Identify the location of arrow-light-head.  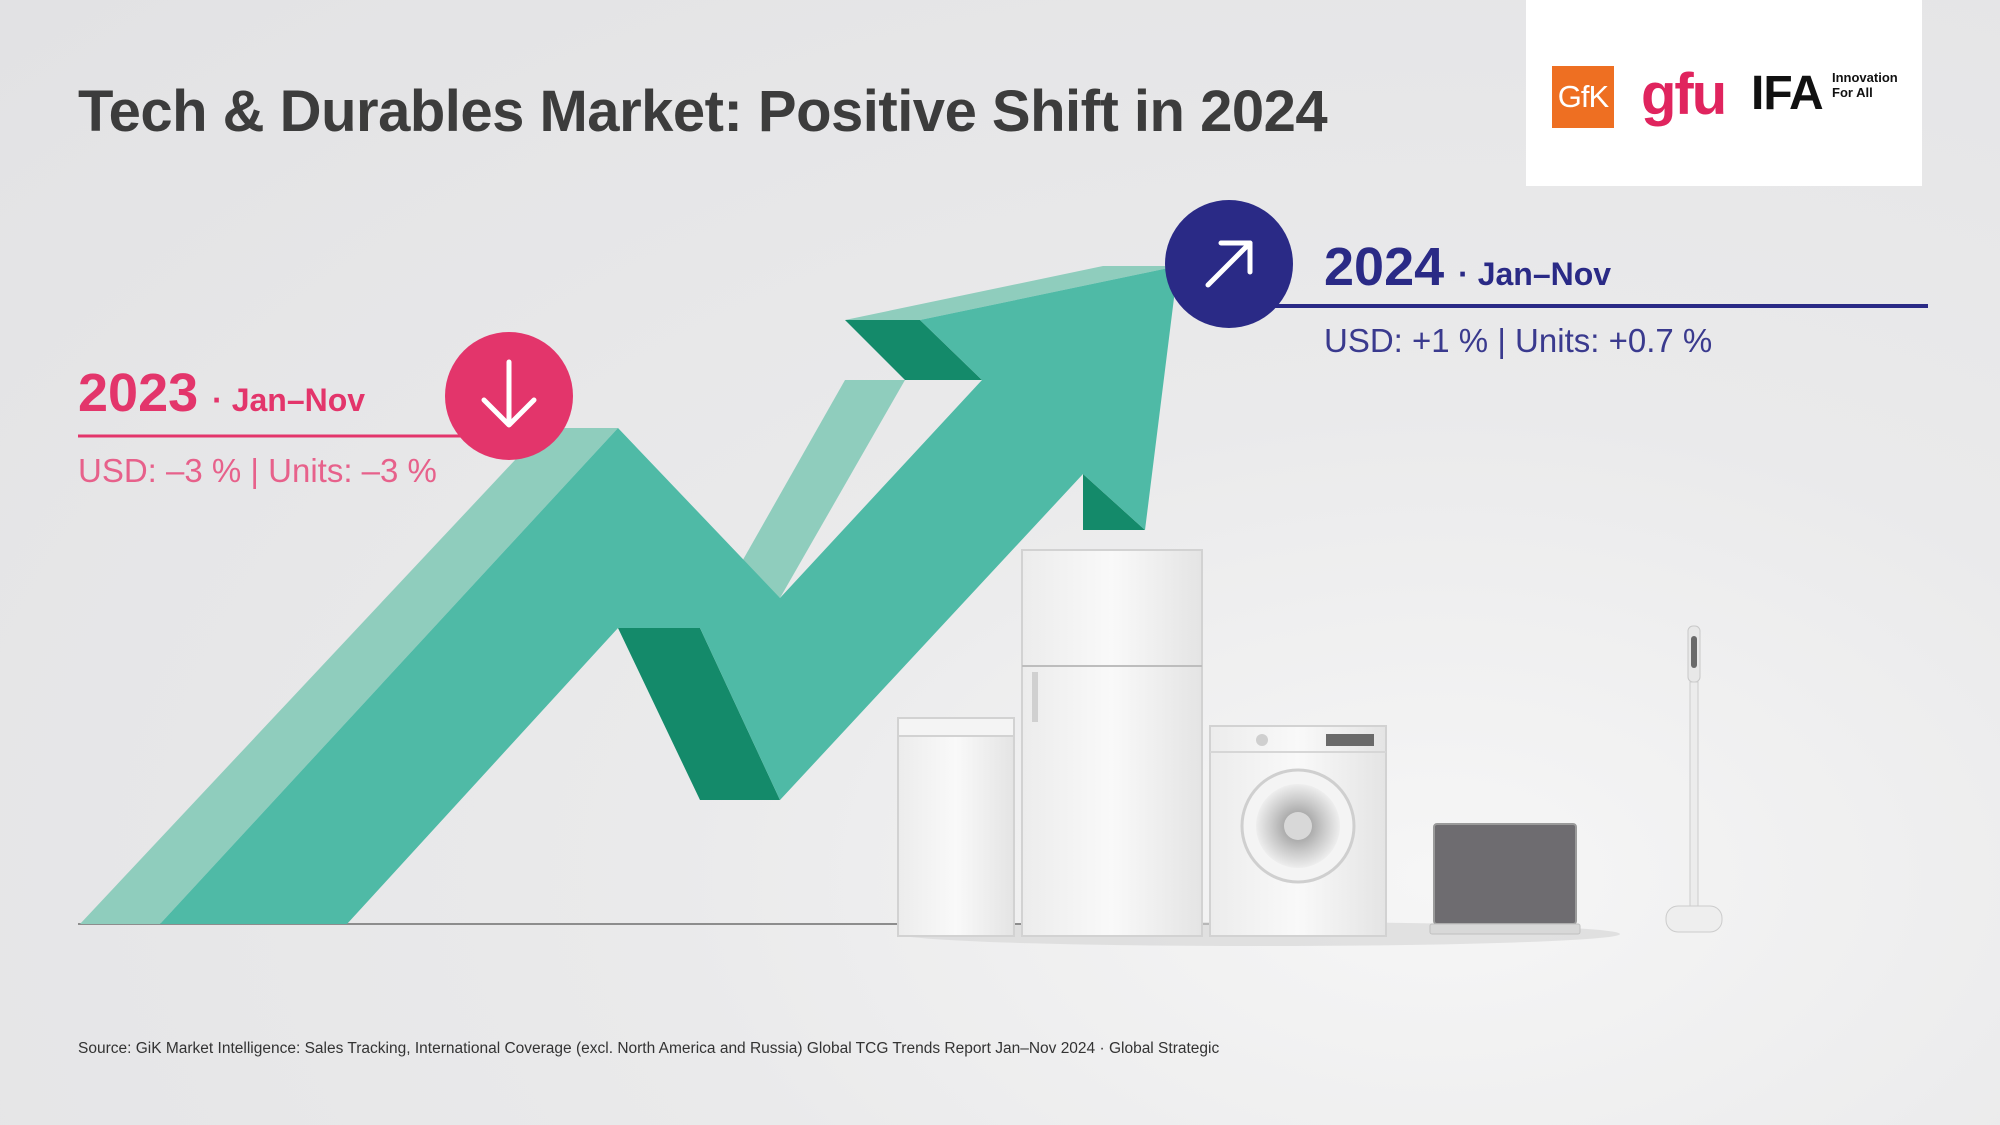
(1011, 293).